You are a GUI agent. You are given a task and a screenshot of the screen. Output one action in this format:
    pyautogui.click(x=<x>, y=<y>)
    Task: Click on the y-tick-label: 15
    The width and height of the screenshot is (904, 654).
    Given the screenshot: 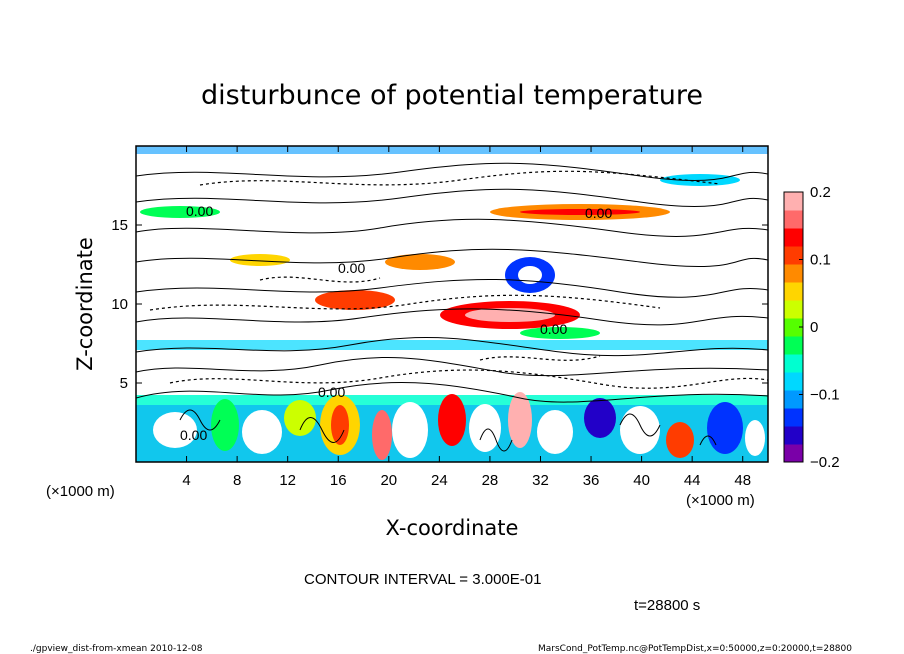 What is the action you would take?
    pyautogui.click(x=119, y=225)
    